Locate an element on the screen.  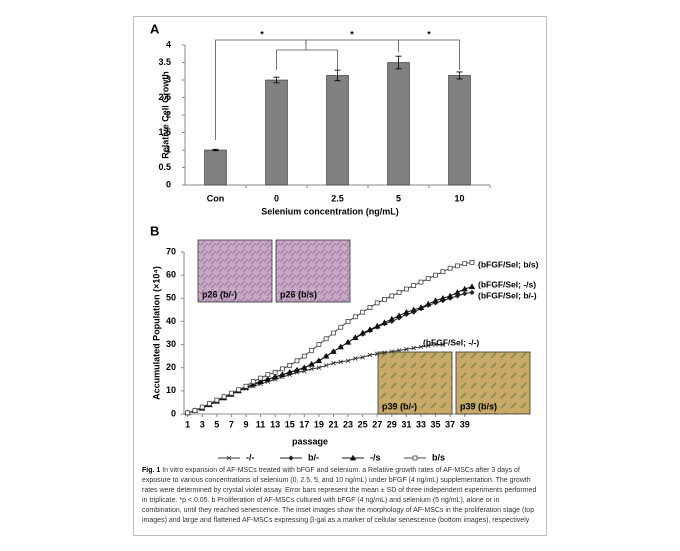
x-axis-label: Selenium concentration (ng/mL) is located at coordinates (330, 211).